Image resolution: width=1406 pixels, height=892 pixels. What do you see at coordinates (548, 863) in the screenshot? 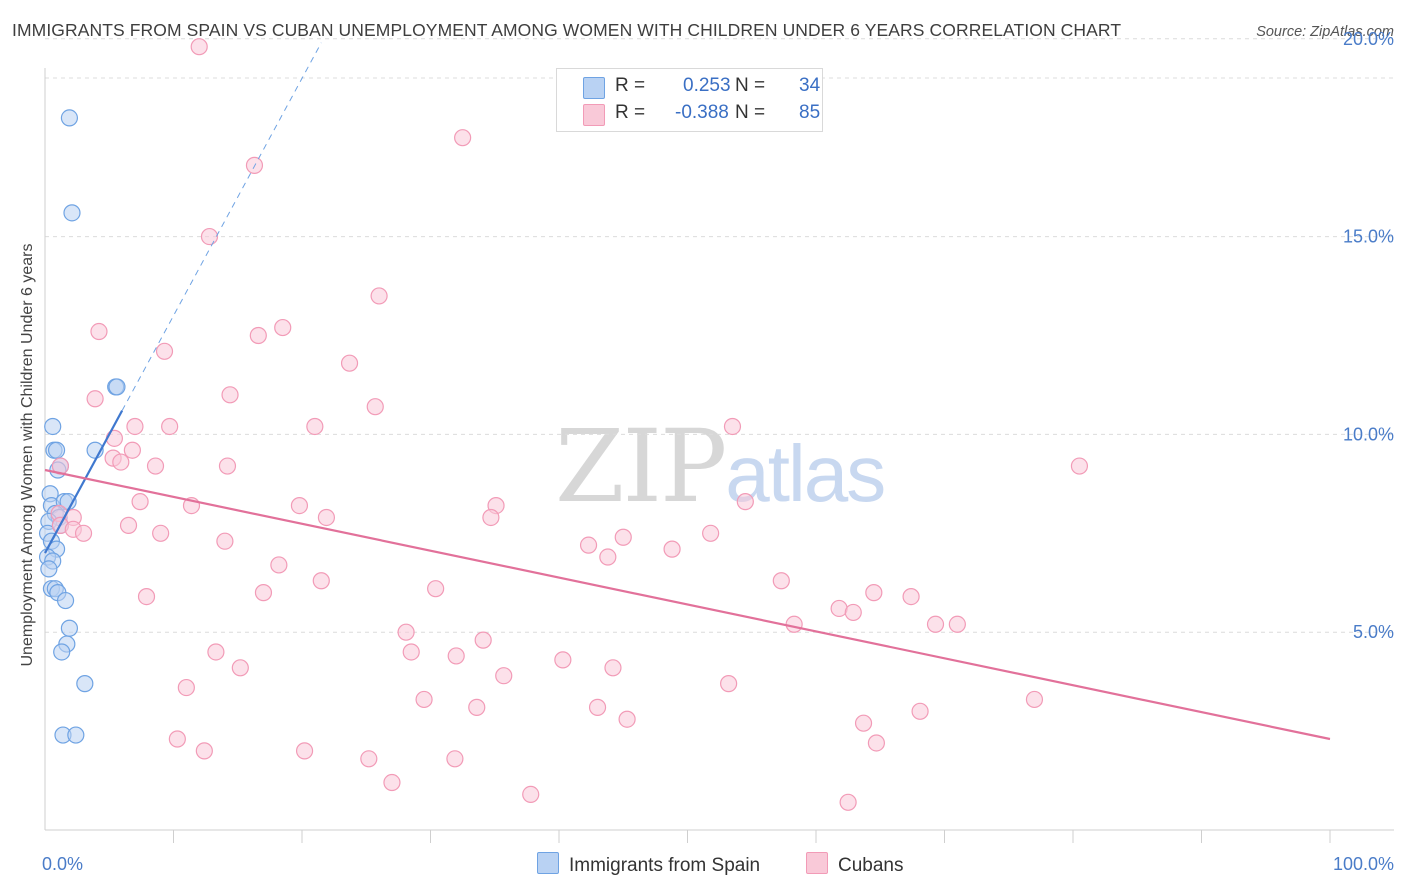
I see `bottom-legend-swatch-spain` at bounding box center [548, 863].